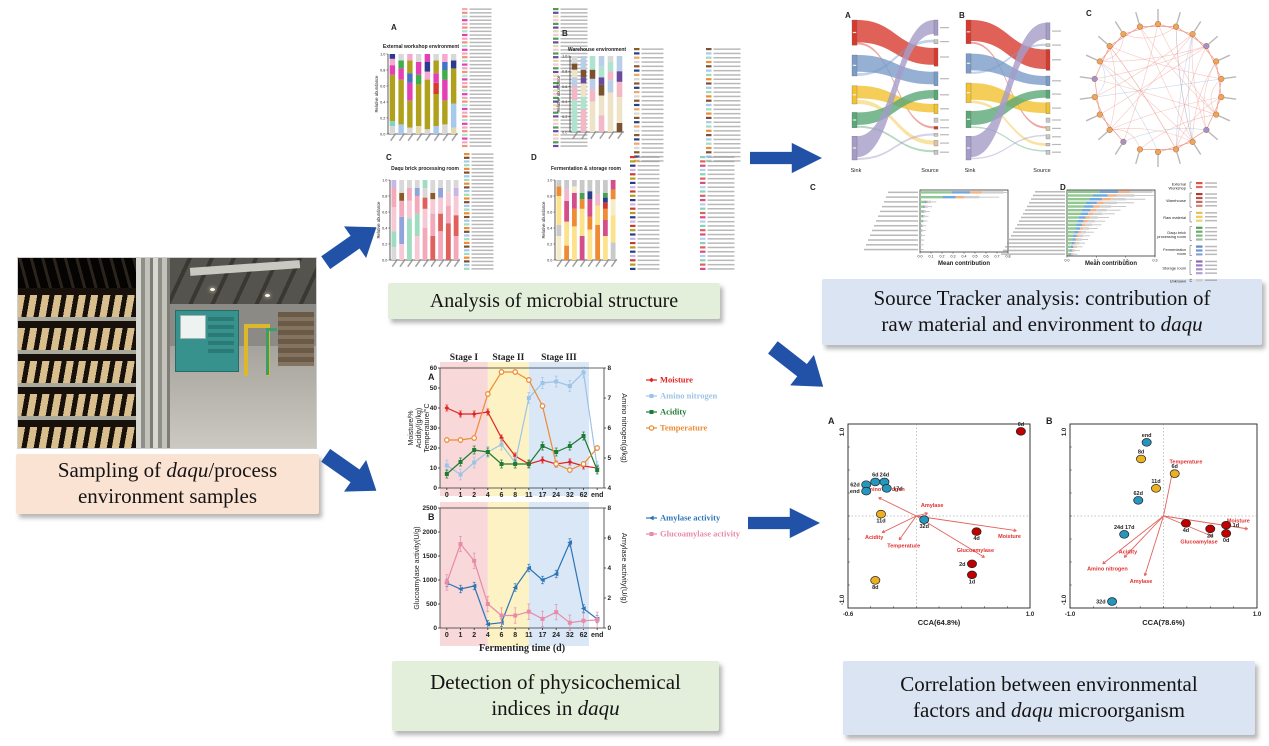 The image size is (1269, 746). What do you see at coordinates (434, 388) in the screenshot?
I see `svg-text: 50` at bounding box center [434, 388].